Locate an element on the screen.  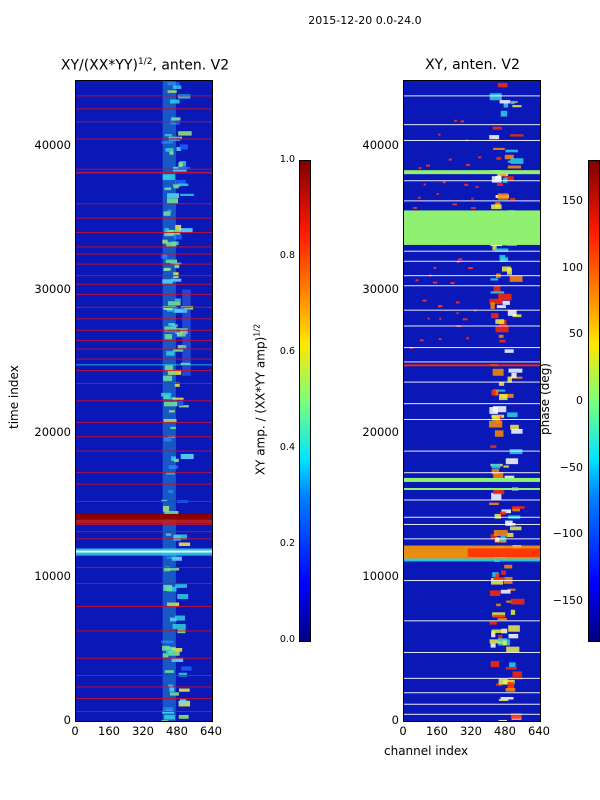
left-cbar-label-main: XY amp. / (XX*YY amp) is located at coordinates (260, 406).